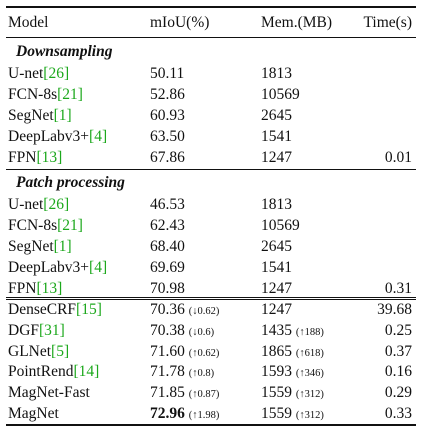 The width and height of the screenshot is (427, 428). I want to click on model-name-cell: FCN-8s[21], so click(45, 94).